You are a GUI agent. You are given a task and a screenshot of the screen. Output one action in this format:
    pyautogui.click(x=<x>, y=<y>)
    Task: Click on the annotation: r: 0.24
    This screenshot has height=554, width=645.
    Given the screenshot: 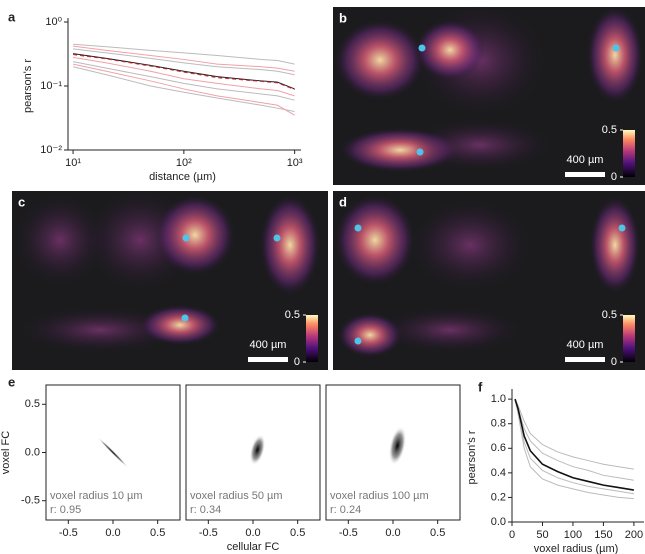 What is the action you would take?
    pyautogui.click(x=345, y=510)
    